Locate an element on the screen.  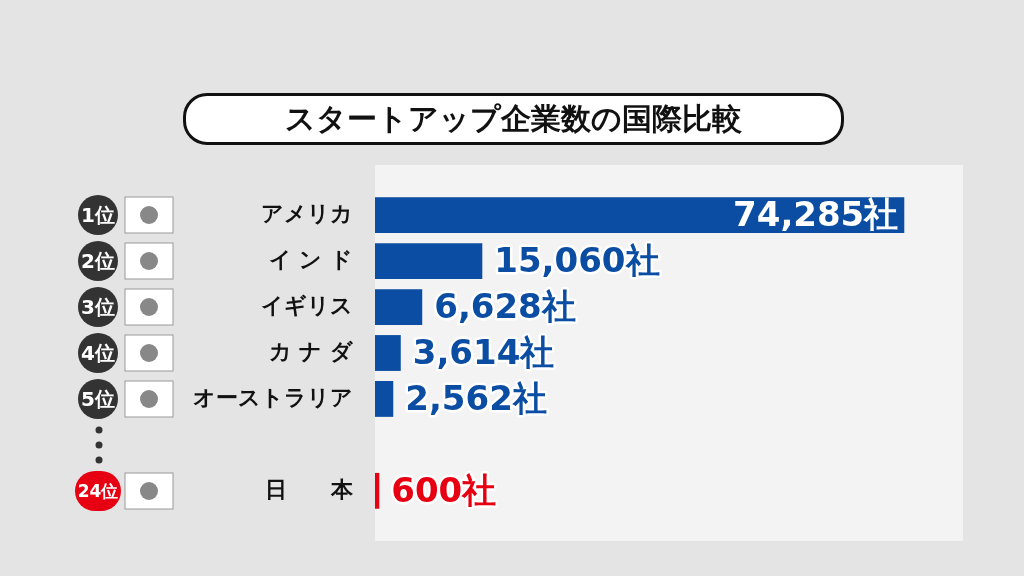
data-label: 3,614社 is located at coordinates (483, 351).